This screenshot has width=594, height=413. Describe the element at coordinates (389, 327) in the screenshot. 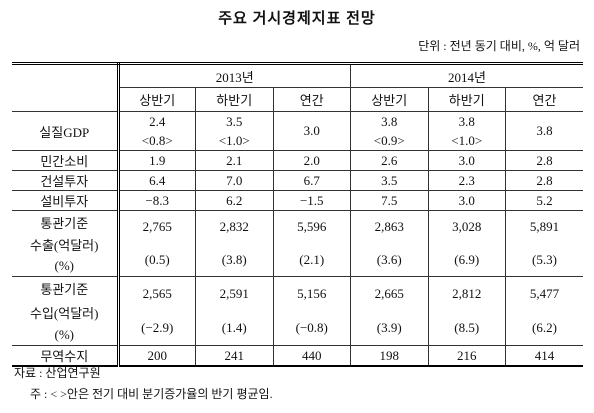

I see `cell-line: (3.9)` at that location.